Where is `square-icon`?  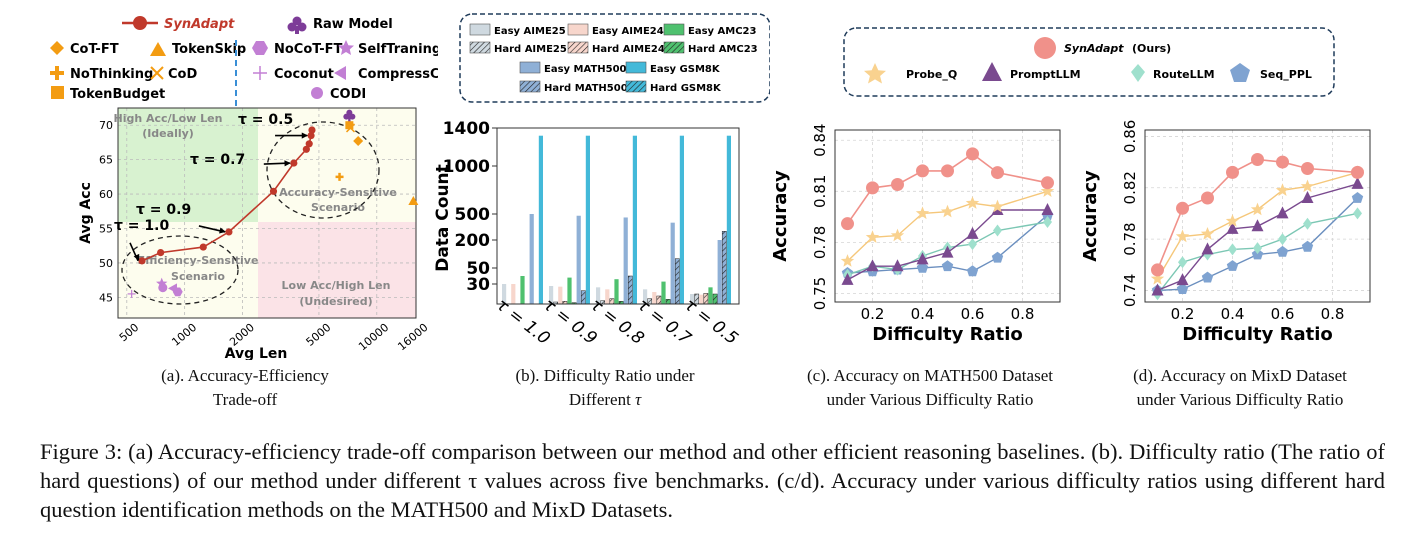 square-icon is located at coordinates (57, 92).